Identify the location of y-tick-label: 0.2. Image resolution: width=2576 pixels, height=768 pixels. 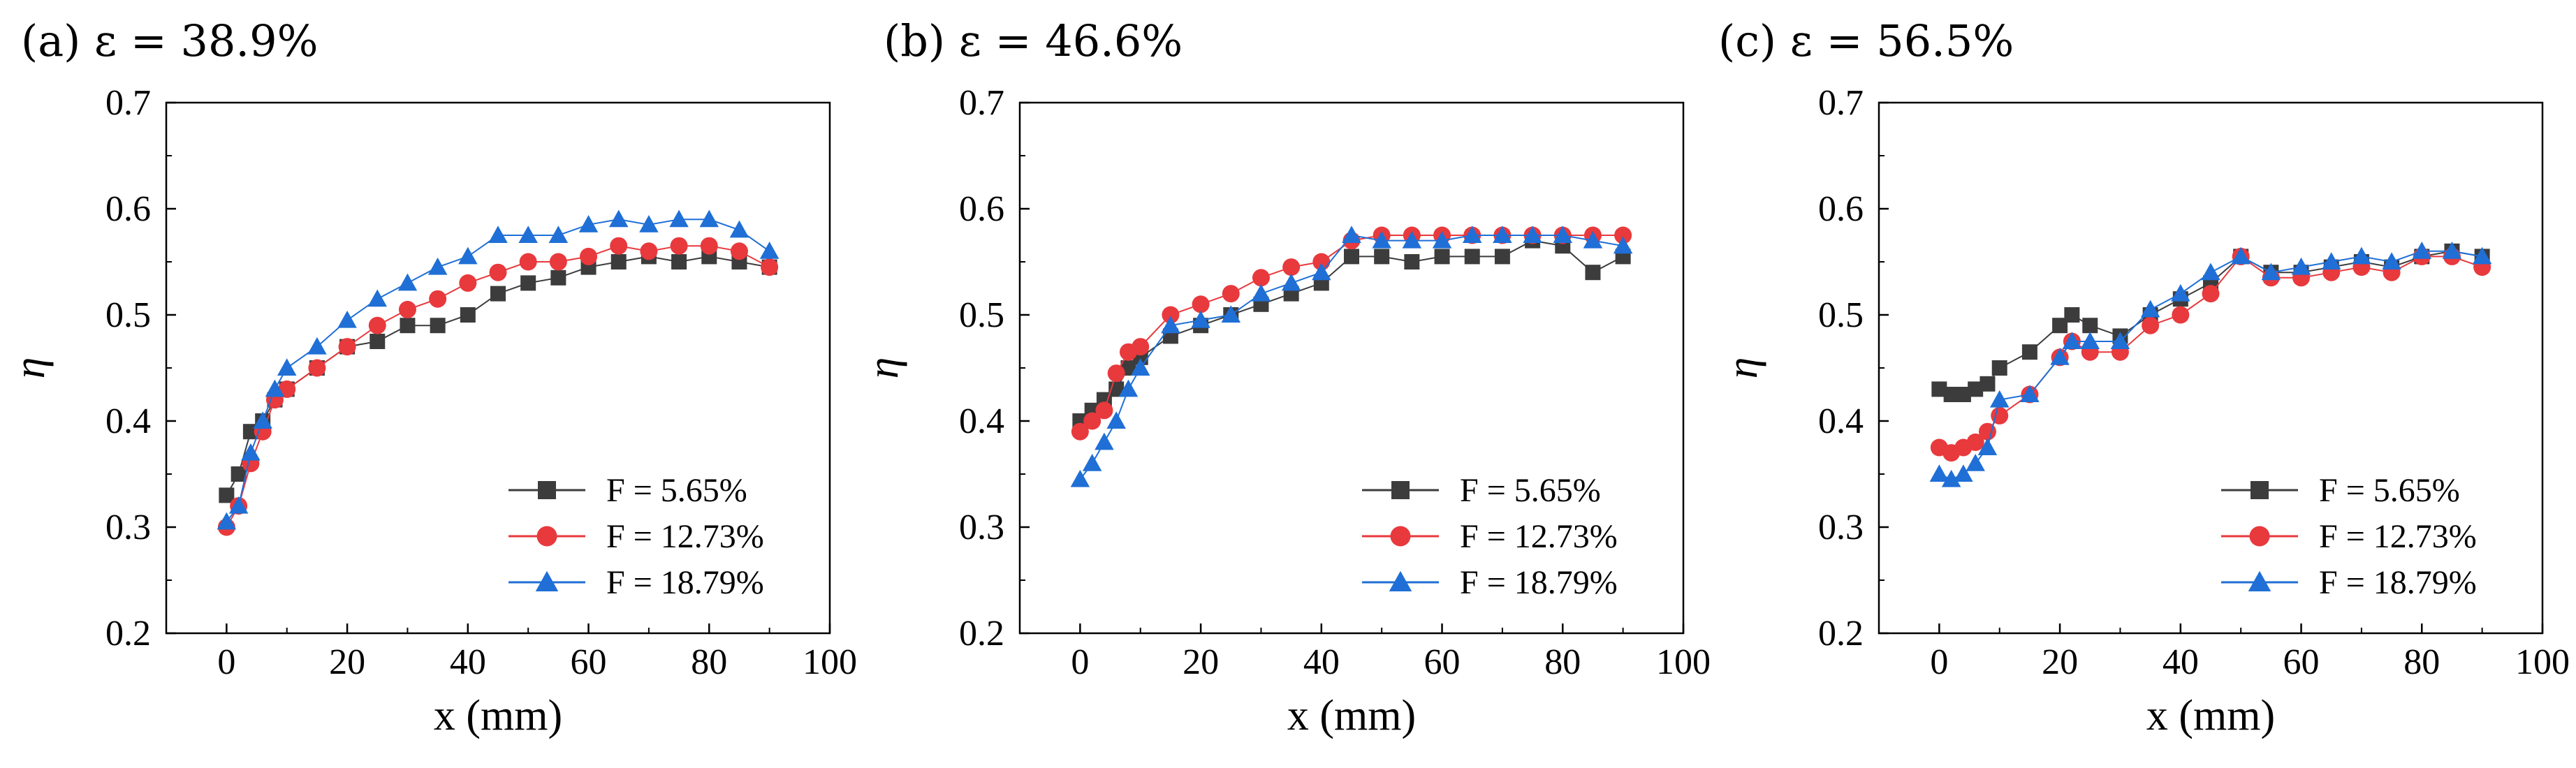
(1841, 634).